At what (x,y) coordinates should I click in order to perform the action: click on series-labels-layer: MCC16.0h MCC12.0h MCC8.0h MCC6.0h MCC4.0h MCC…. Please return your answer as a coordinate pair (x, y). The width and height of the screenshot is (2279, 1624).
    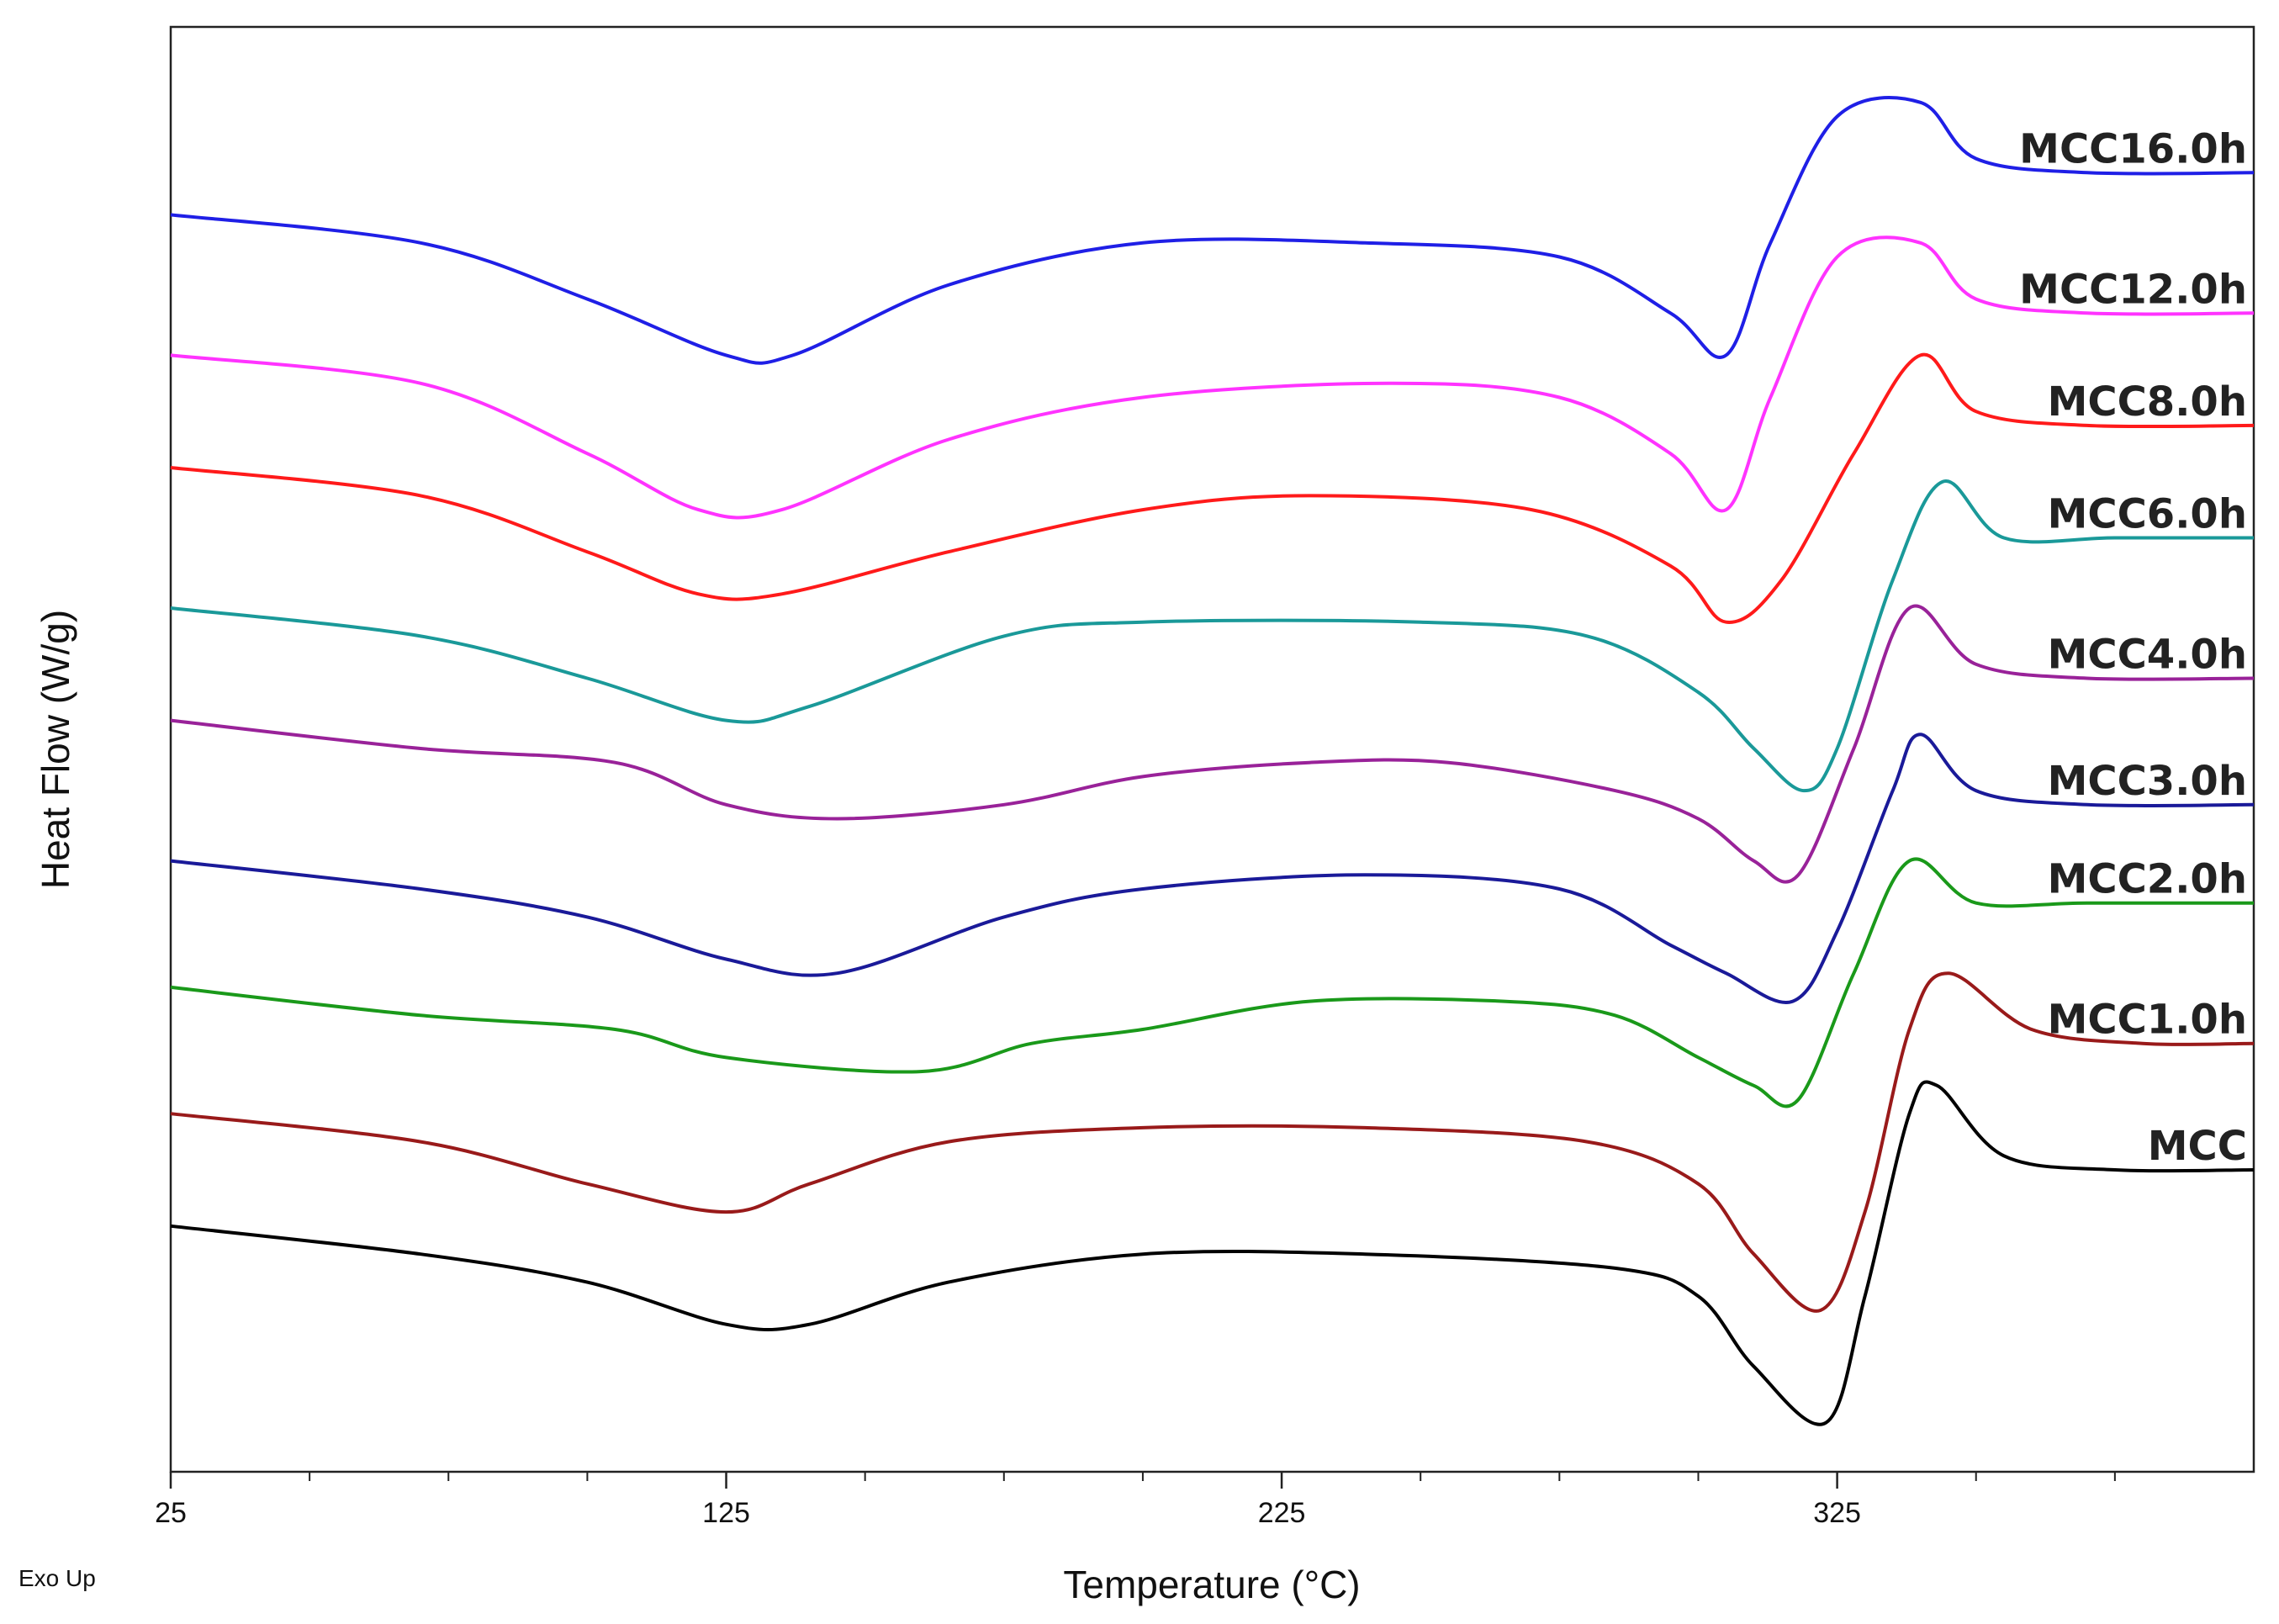
    Looking at the image, I should click on (2133, 647).